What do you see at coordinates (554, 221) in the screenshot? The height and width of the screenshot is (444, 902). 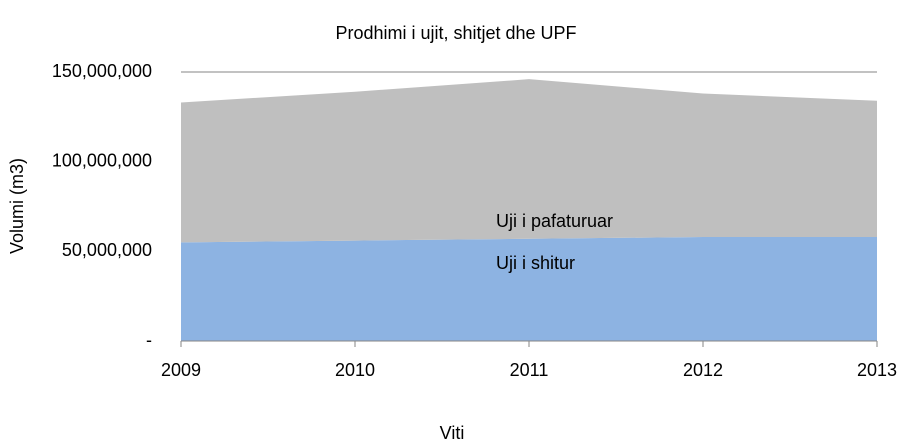 I see `series-label: Uji i pafaturuar` at bounding box center [554, 221].